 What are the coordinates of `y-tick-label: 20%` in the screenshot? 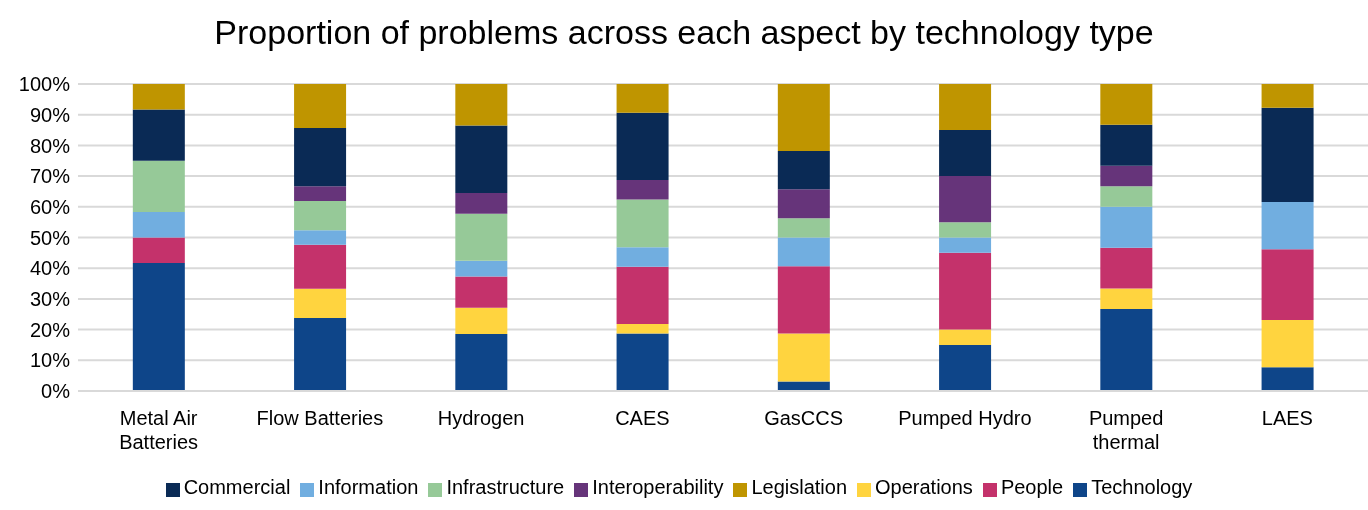 It's located at (50, 329).